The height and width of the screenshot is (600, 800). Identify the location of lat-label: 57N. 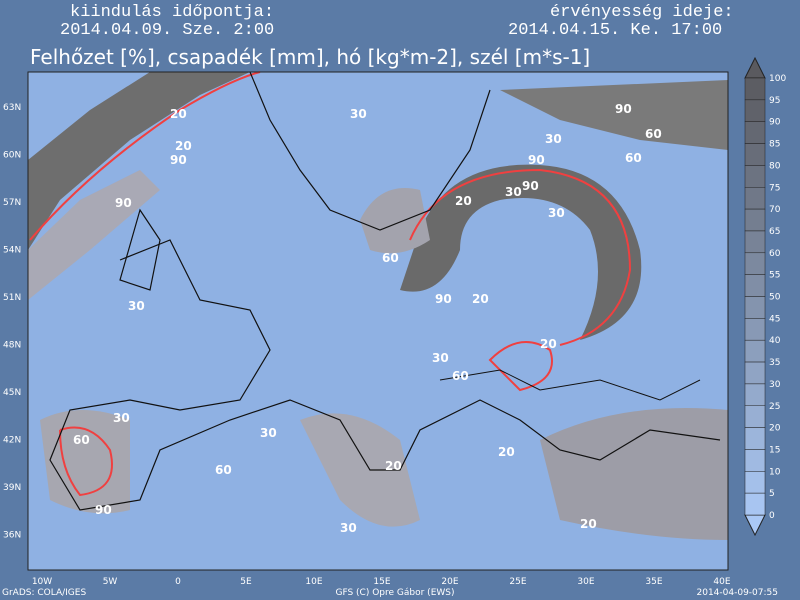
(12, 203).